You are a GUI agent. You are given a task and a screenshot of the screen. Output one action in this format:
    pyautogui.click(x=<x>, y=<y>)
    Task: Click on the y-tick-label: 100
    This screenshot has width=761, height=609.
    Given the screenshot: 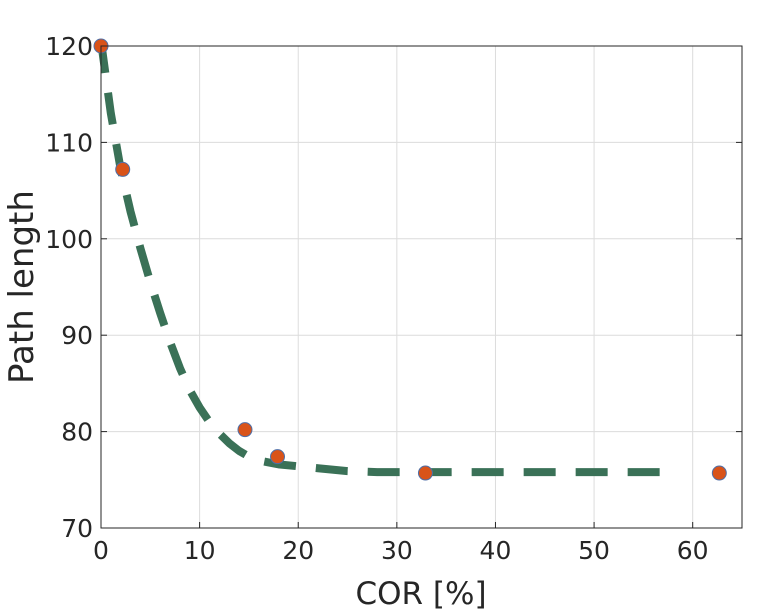 What is the action you would take?
    pyautogui.click(x=69, y=239)
    